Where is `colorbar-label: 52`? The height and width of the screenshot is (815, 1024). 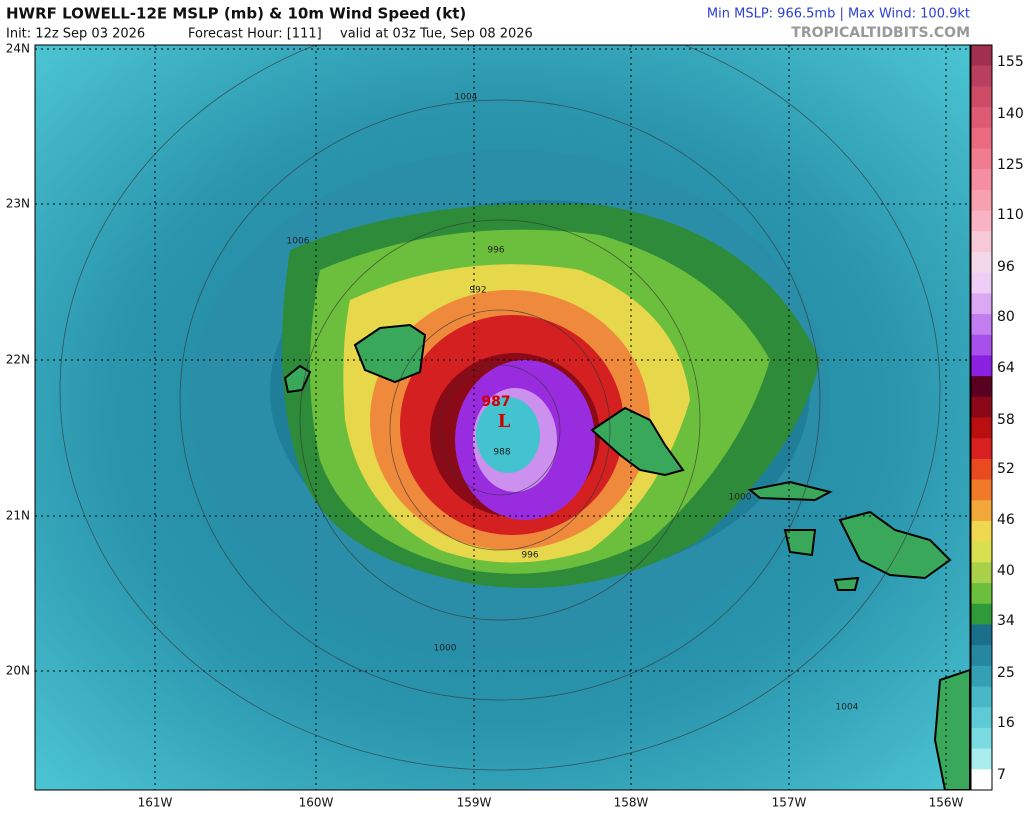 colorbar-label: 52 is located at coordinates (1006, 469).